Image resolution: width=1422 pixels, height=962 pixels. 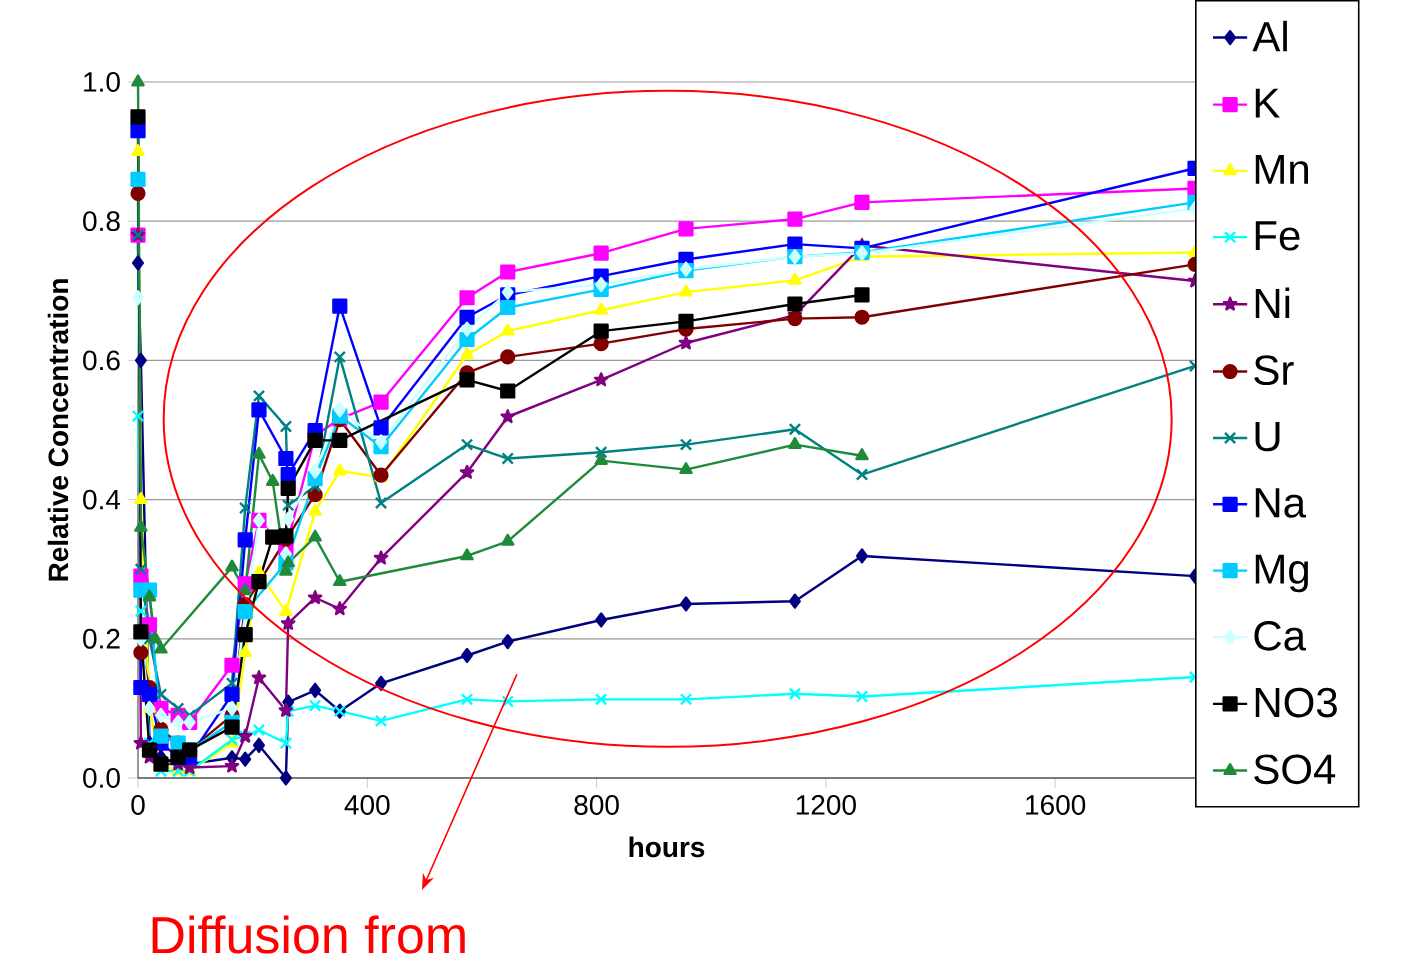 I want to click on legend-label: NO3, so click(x=1296, y=702).